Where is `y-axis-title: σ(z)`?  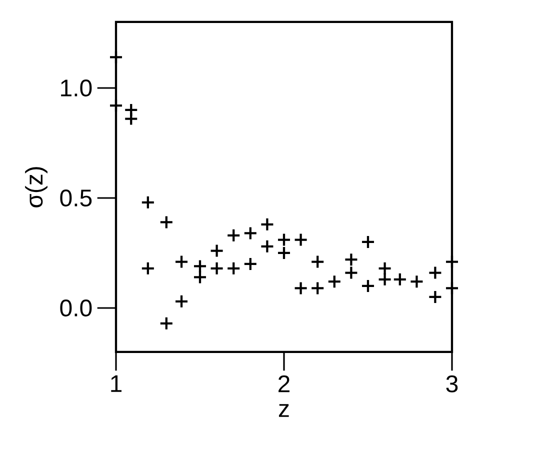 y-axis-title: σ(z) is located at coordinates (36, 187).